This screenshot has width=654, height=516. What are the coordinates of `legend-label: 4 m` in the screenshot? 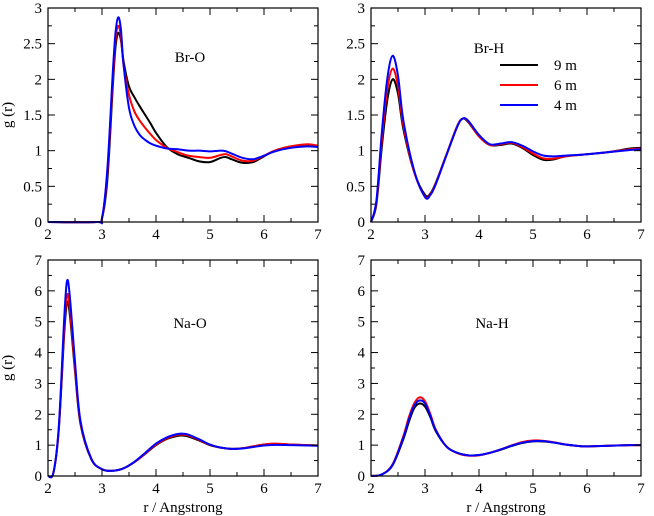 It's located at (565, 106).